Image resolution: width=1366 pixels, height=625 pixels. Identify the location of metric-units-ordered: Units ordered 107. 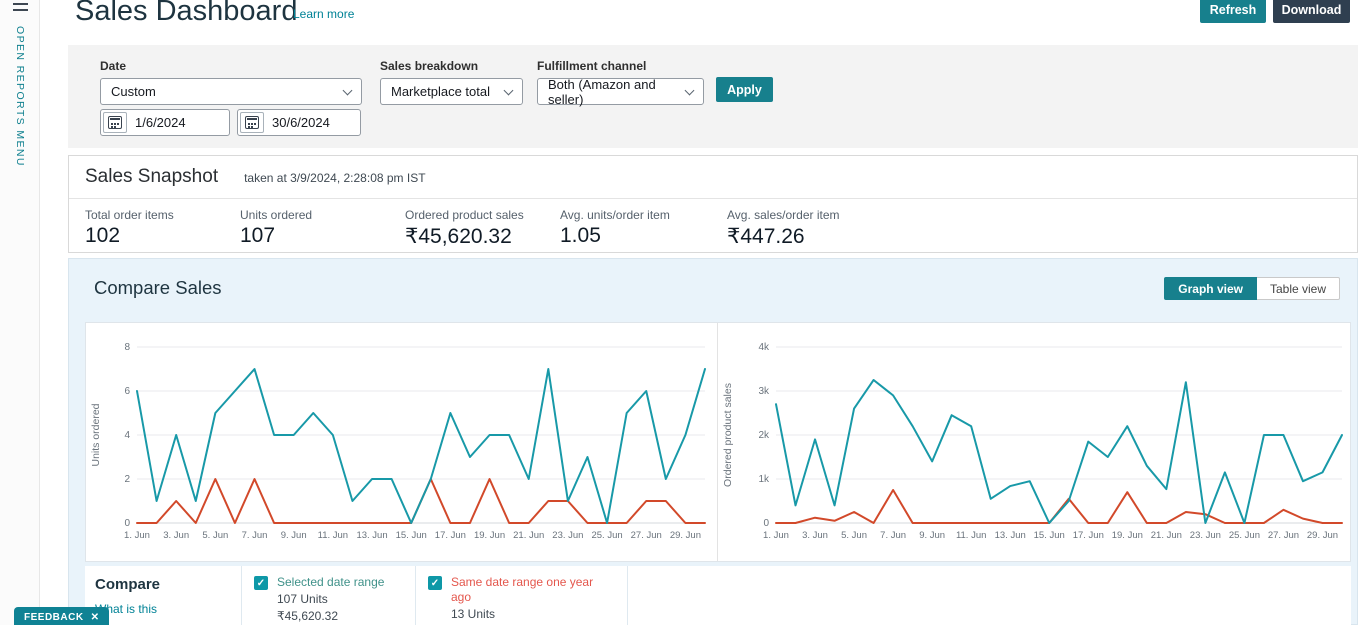
(276, 227).